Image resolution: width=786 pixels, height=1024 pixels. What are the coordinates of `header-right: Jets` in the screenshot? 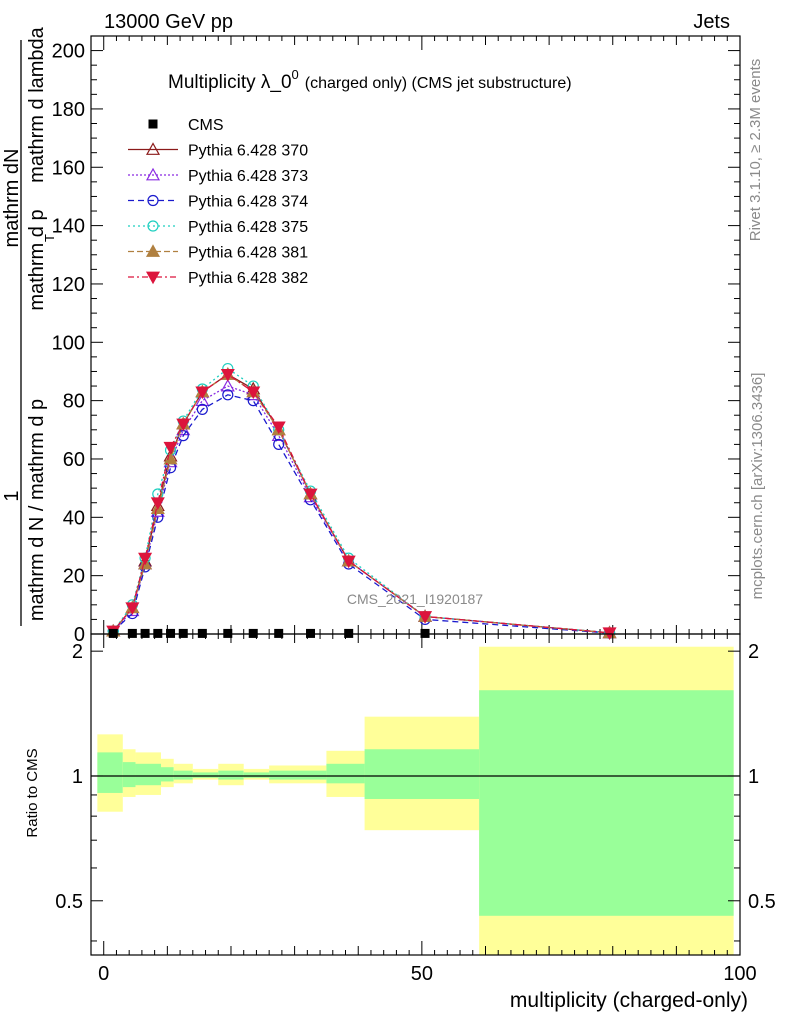 It's located at (711, 22).